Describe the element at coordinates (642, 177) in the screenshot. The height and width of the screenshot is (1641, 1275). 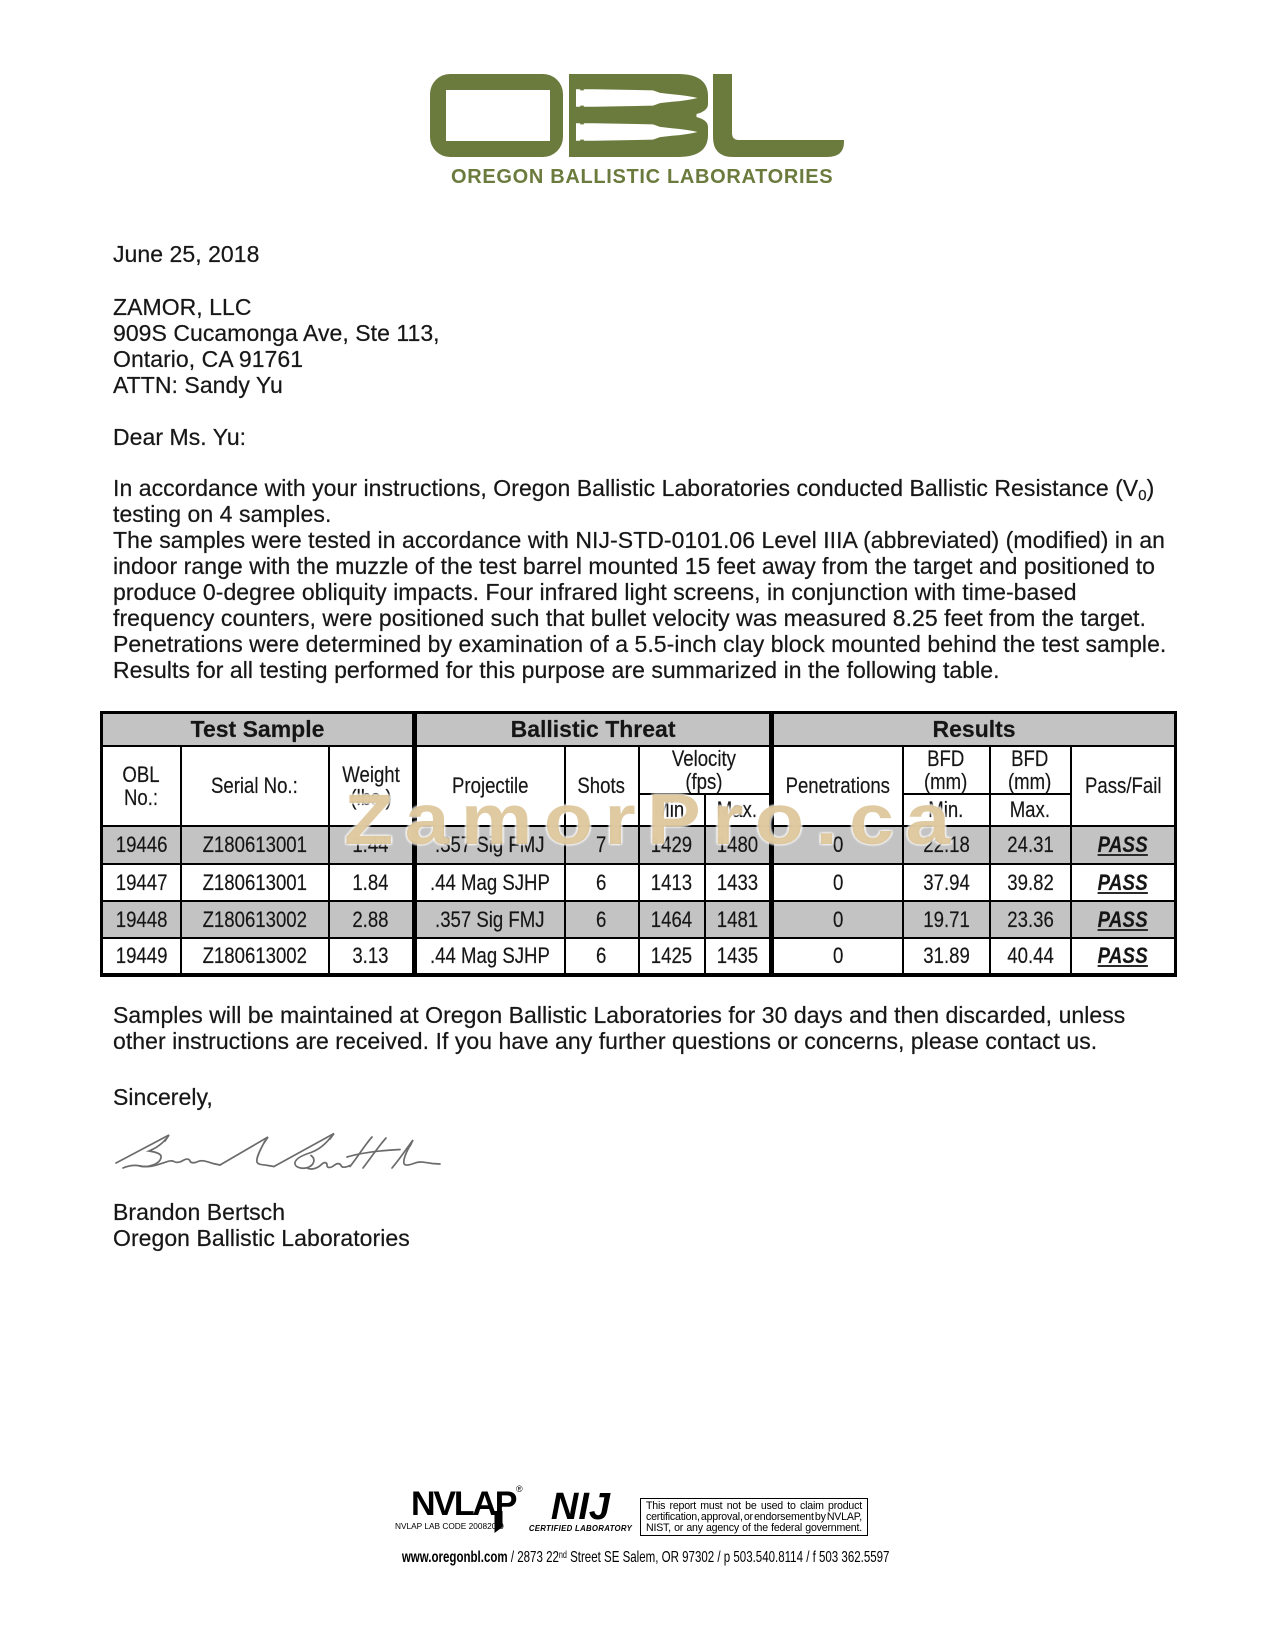
I see `svg-text: OREGON BALLISTIC LABORATORIES` at that location.